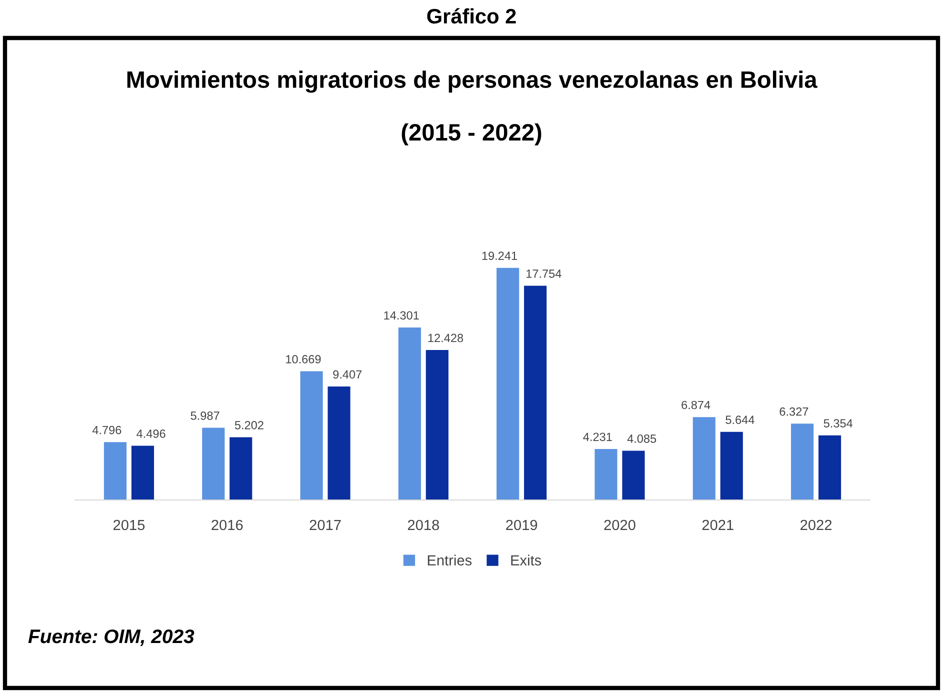  I want to click on data-label: 5.644, so click(740, 420).